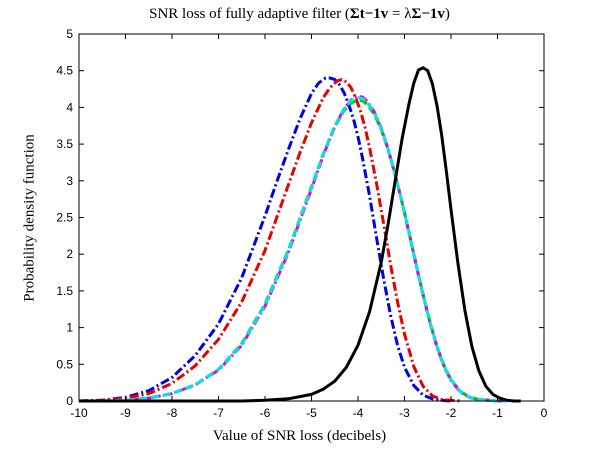 This screenshot has height=450, width=599. What do you see at coordinates (64, 364) in the screenshot?
I see `y-tick-label: 0.5` at bounding box center [64, 364].